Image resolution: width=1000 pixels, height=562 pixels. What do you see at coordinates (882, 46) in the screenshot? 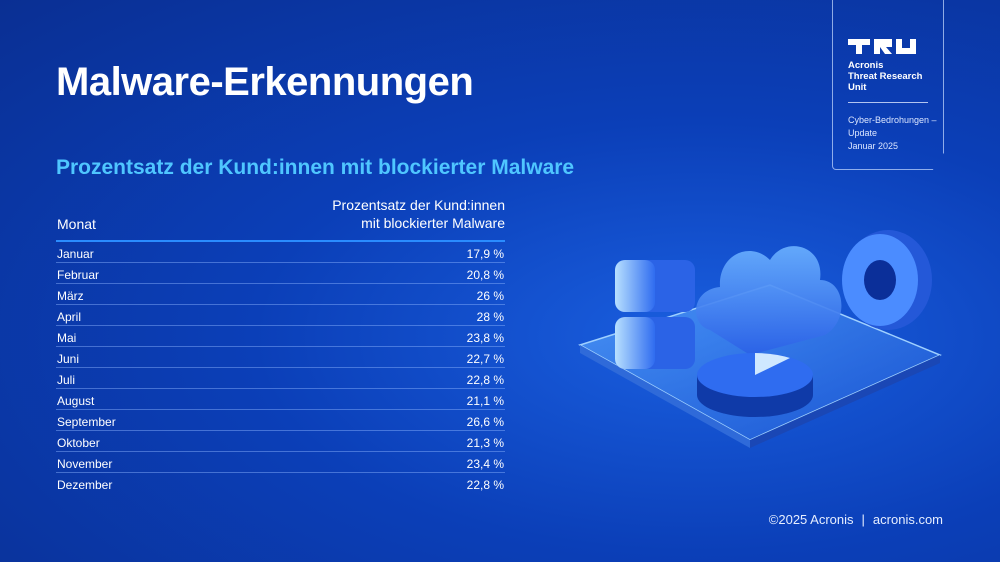
I see `tru-logo-icon` at bounding box center [882, 46].